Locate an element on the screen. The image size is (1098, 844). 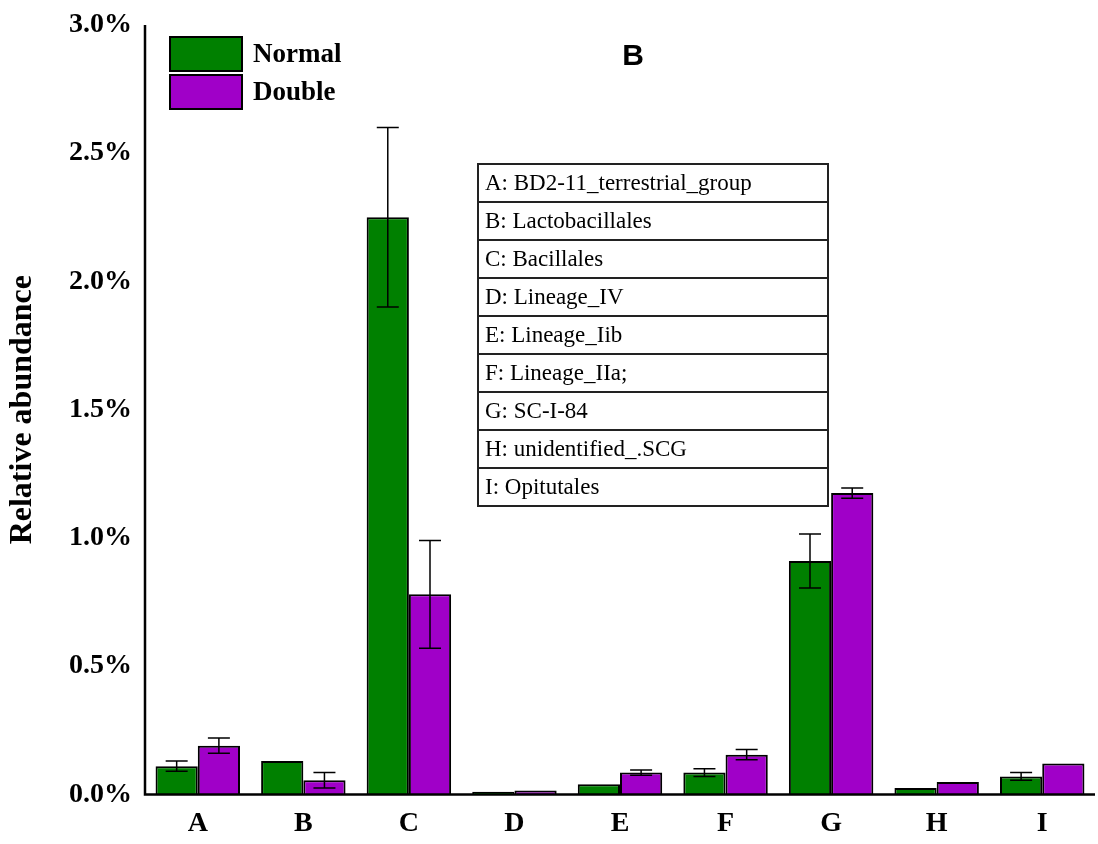
annotation: D: Lineage_IV is located at coordinates (653, 297).